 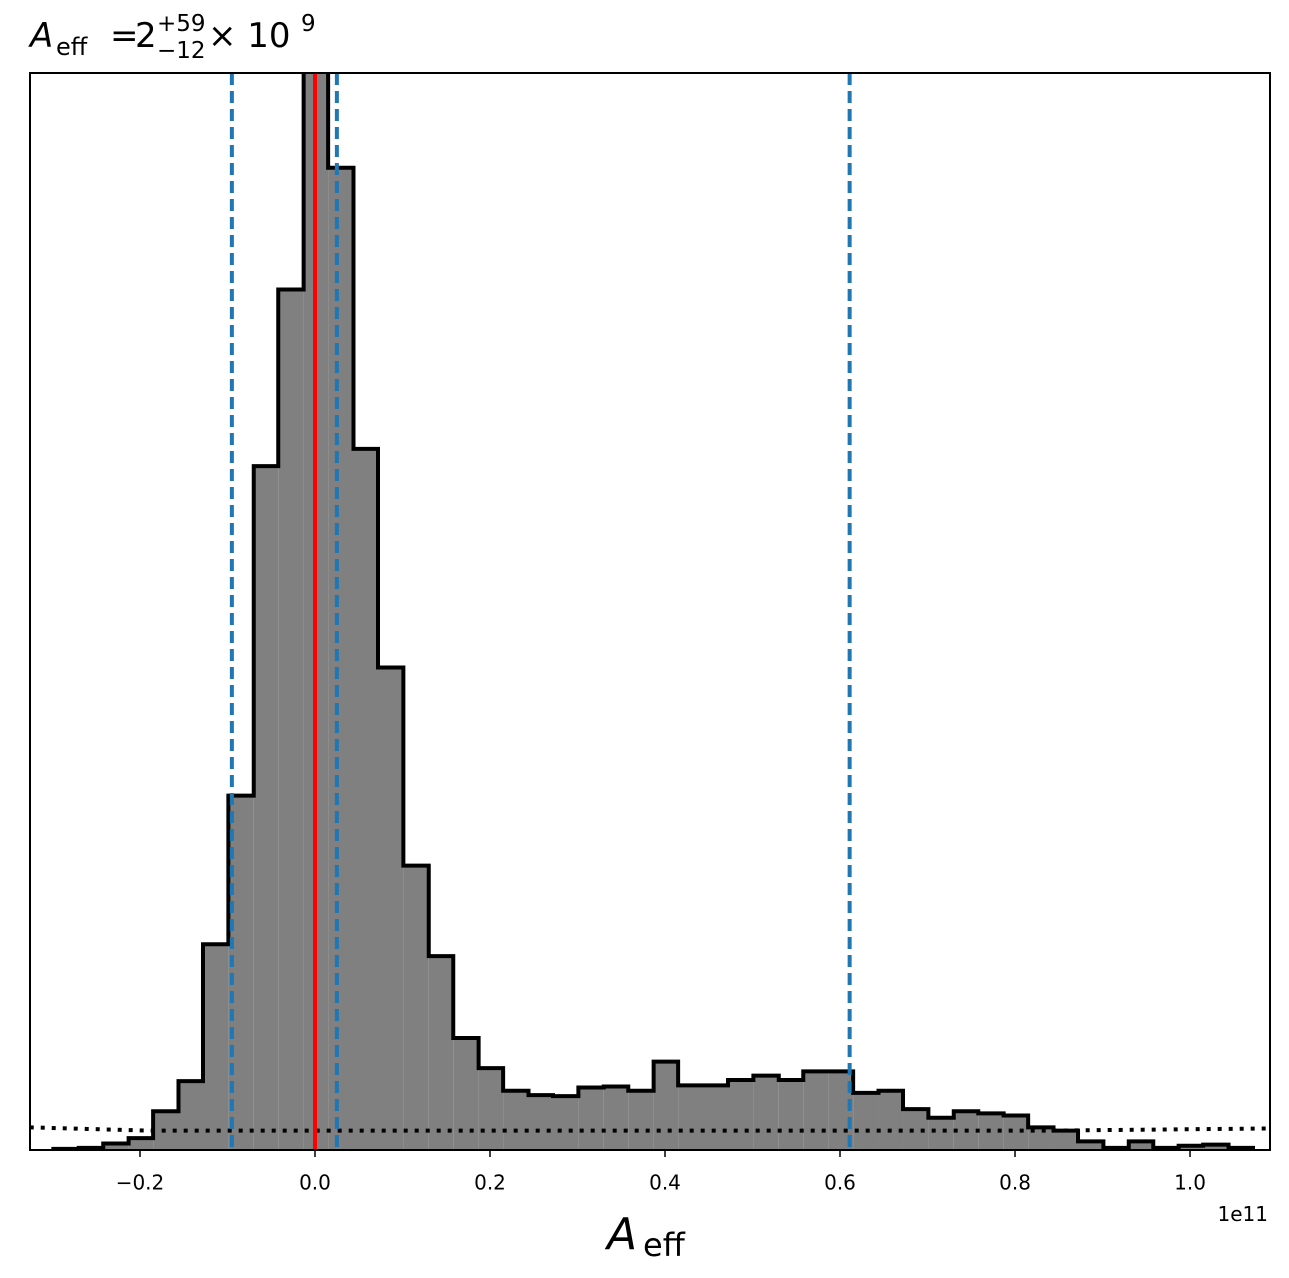 I want to click on title-multiplier: × 10, so click(x=249, y=36).